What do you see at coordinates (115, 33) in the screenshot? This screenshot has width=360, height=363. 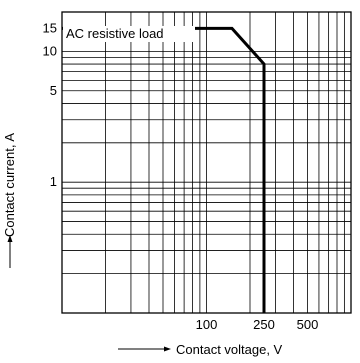 I see `annotation-label: AC resistive load` at bounding box center [115, 33].